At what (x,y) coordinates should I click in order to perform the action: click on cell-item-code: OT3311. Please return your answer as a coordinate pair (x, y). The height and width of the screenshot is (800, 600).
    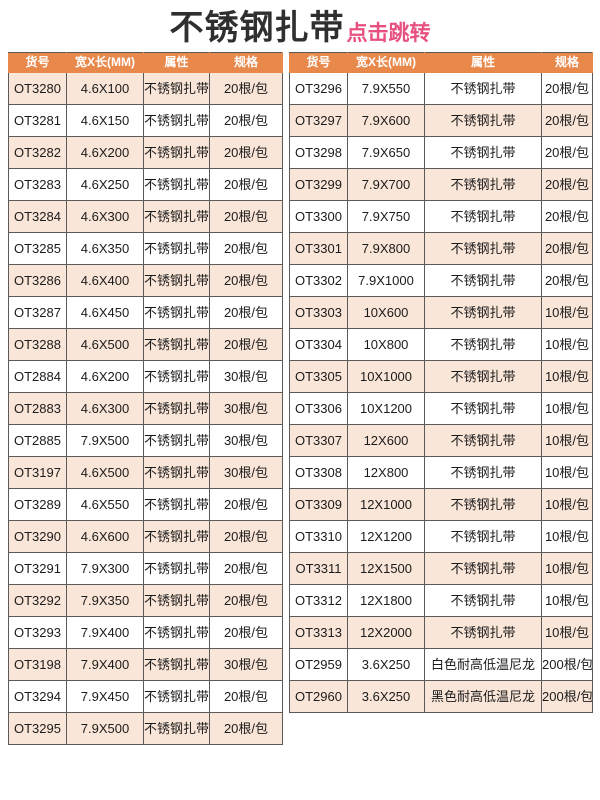
    Looking at the image, I should click on (318, 568).